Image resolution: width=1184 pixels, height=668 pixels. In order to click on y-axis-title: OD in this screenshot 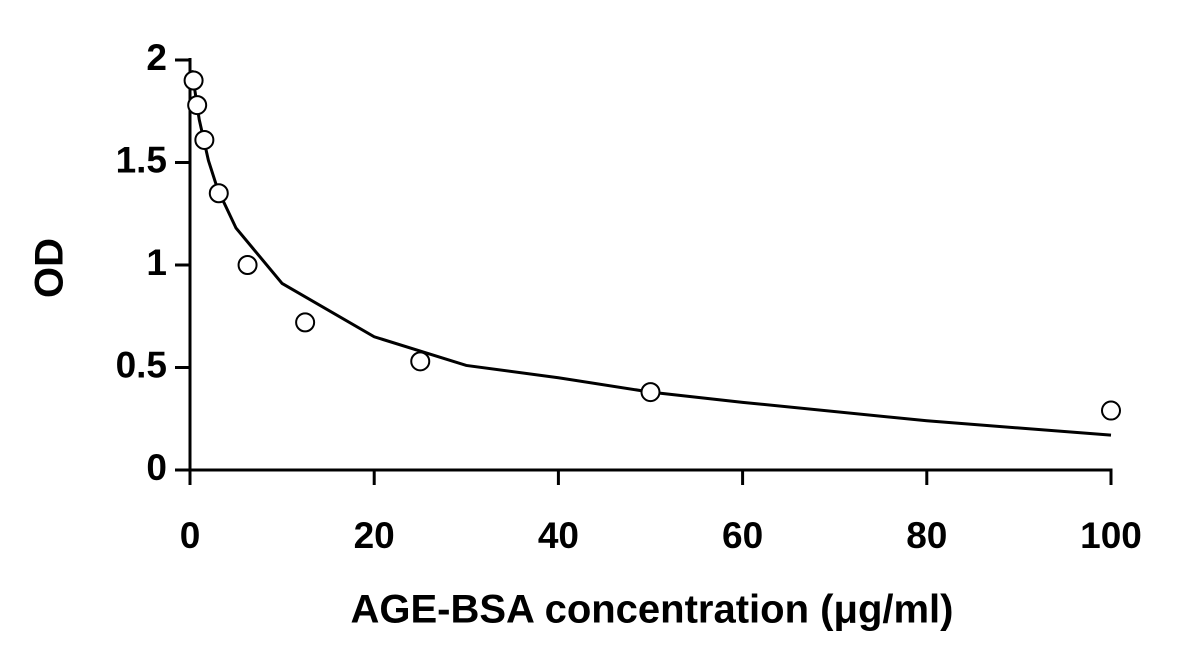, I will do `click(50, 268)`.